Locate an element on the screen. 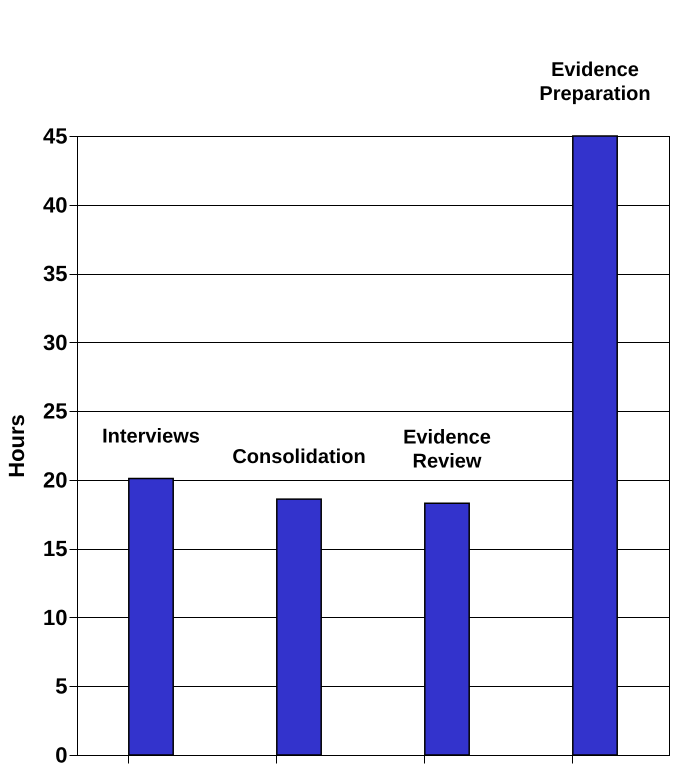 The width and height of the screenshot is (677, 776). x-tick-label: Consolidation is located at coordinates (299, 457).